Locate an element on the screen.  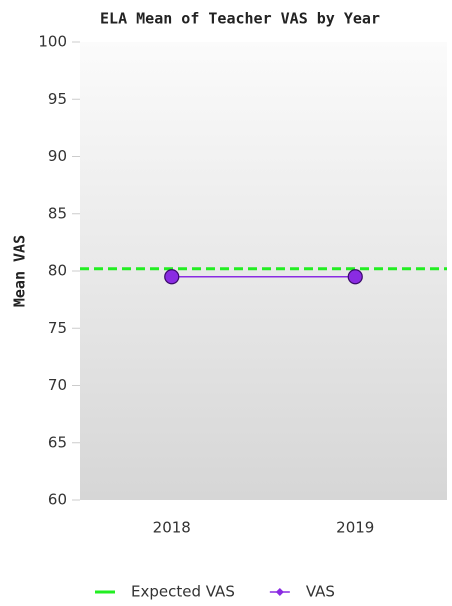
x-tick-label: 2019 is located at coordinates (355, 528).